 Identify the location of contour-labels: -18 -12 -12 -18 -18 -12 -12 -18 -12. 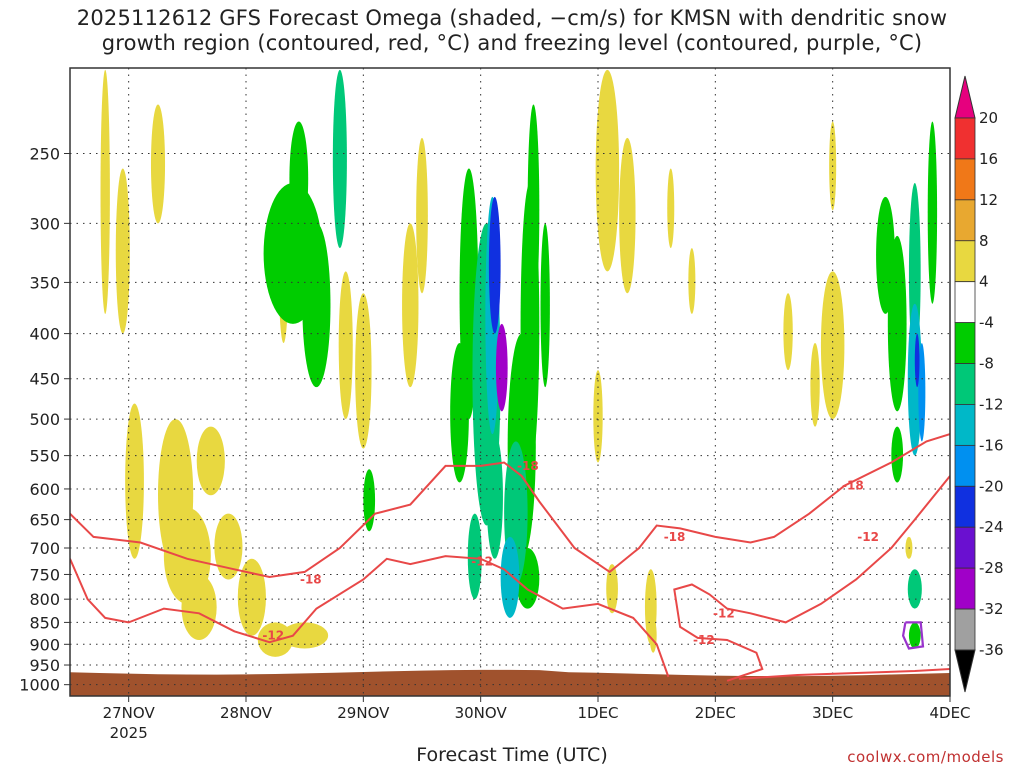
(570, 553).